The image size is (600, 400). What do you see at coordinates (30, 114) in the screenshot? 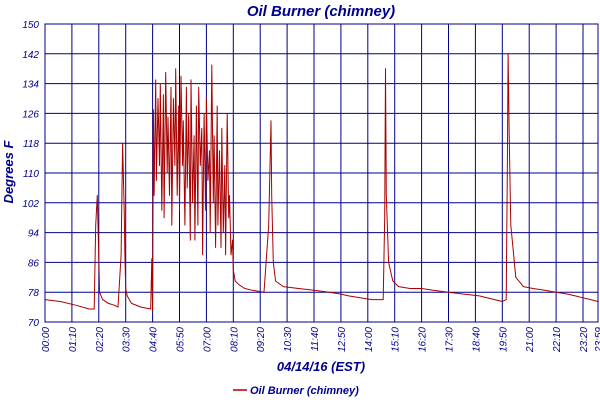
I see `y-tick-label: 126` at bounding box center [30, 114].